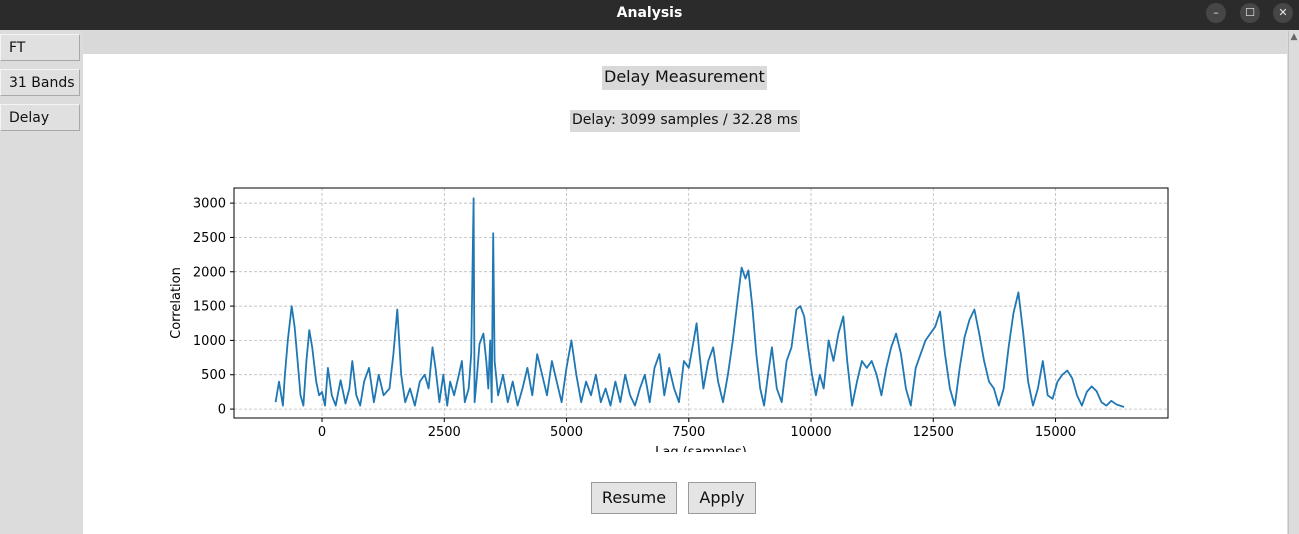 The height and width of the screenshot is (534, 1299). What do you see at coordinates (209, 341) in the screenshot?
I see `y-tick-label: 1000` at bounding box center [209, 341].